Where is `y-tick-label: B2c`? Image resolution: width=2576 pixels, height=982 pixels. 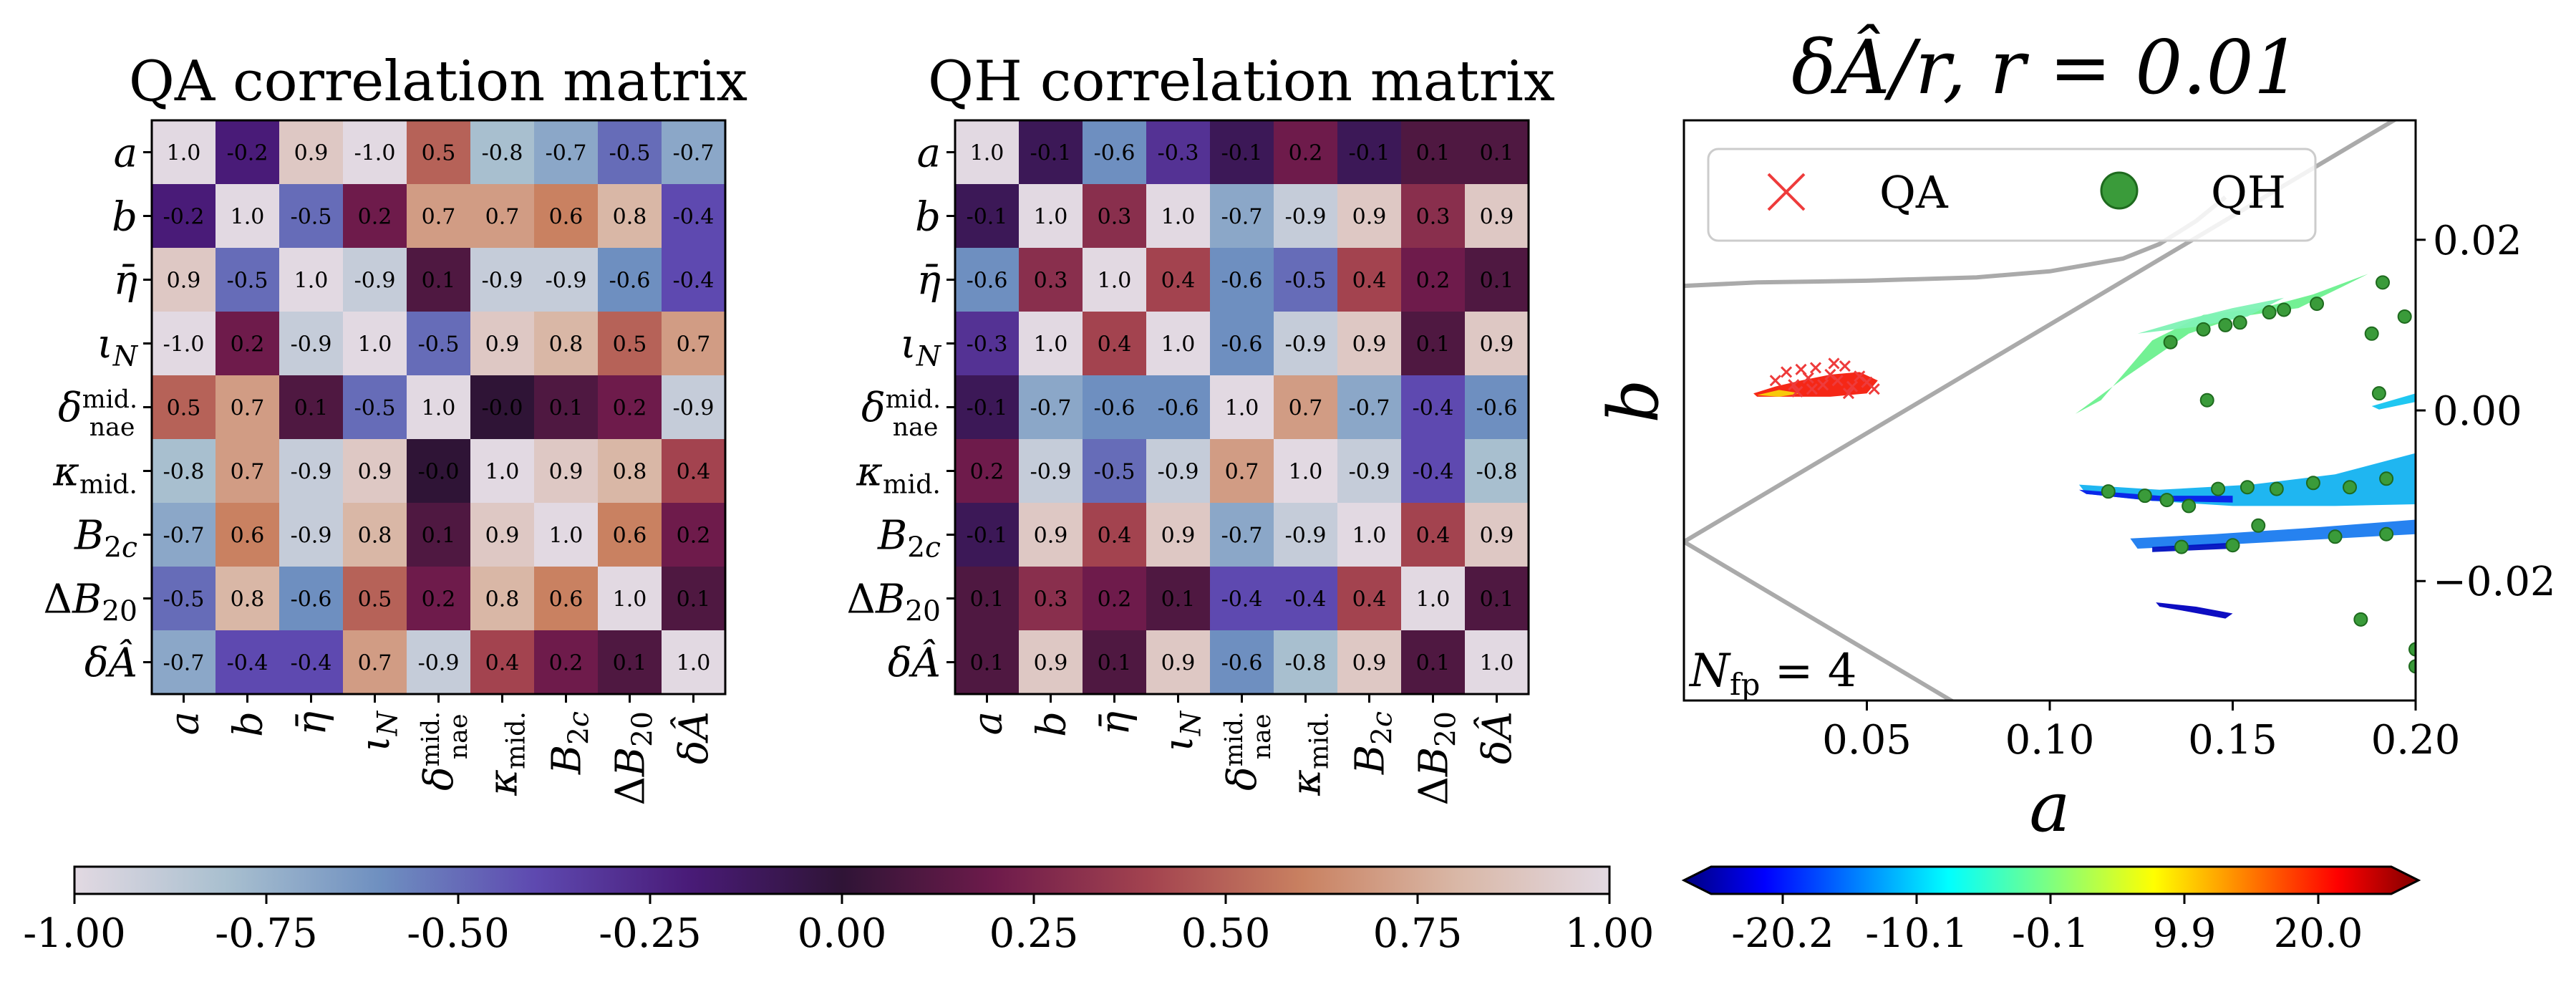
y-tick-label: B2c is located at coordinates (909, 538).